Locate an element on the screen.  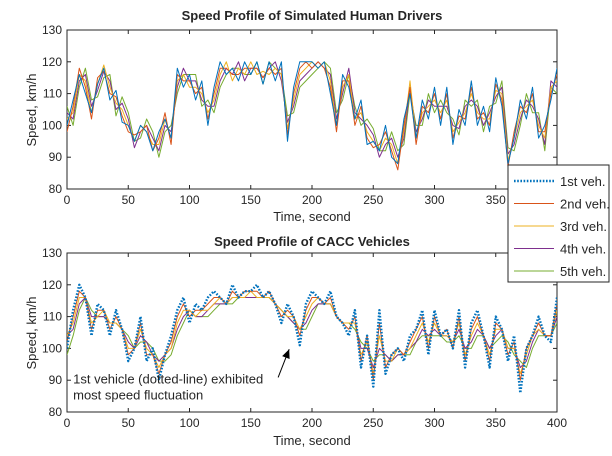
series-line-4th-veh- is located at coordinates (312, 332).